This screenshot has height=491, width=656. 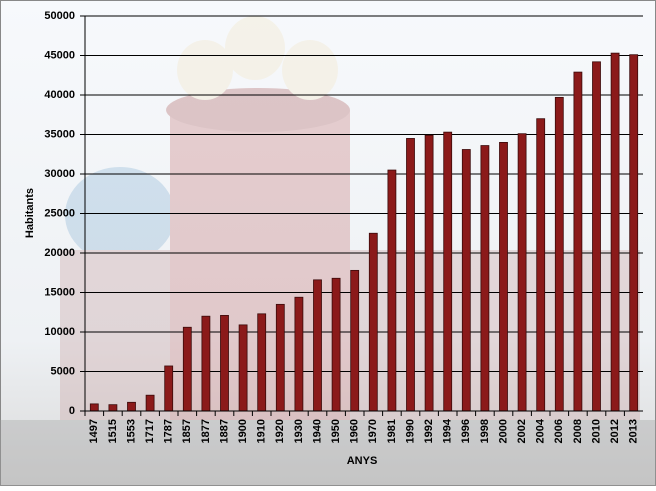 What do you see at coordinates (59, 292) in the screenshot?
I see `y-tick-label: 15000` at bounding box center [59, 292].